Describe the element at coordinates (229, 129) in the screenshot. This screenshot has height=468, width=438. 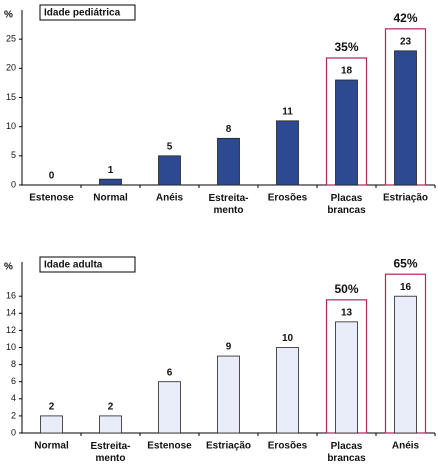
I see `value-label: 8` at that location.